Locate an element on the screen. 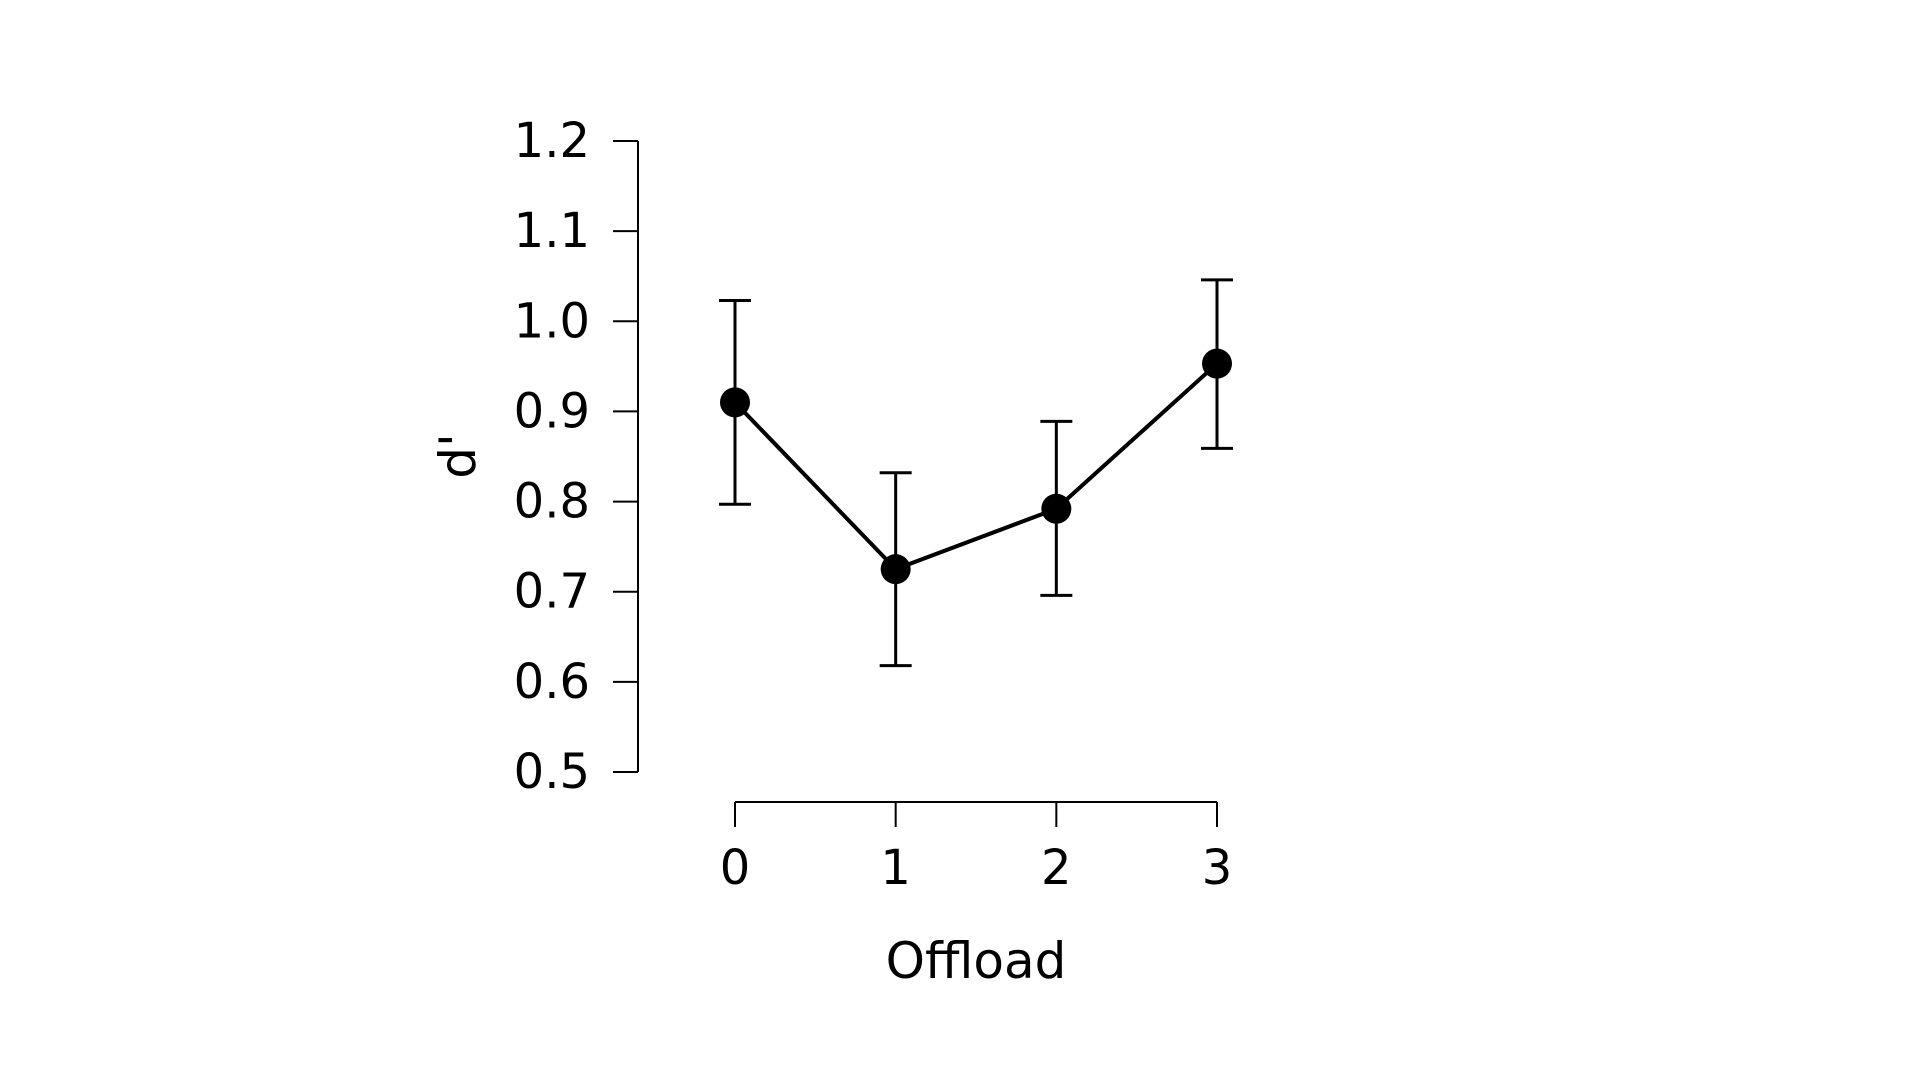 This screenshot has height=1080, width=1920. y-ticks: 0.5 0.6 0.7 0.8 0.9 1.0 1.1 1.2 is located at coordinates (576, 456).